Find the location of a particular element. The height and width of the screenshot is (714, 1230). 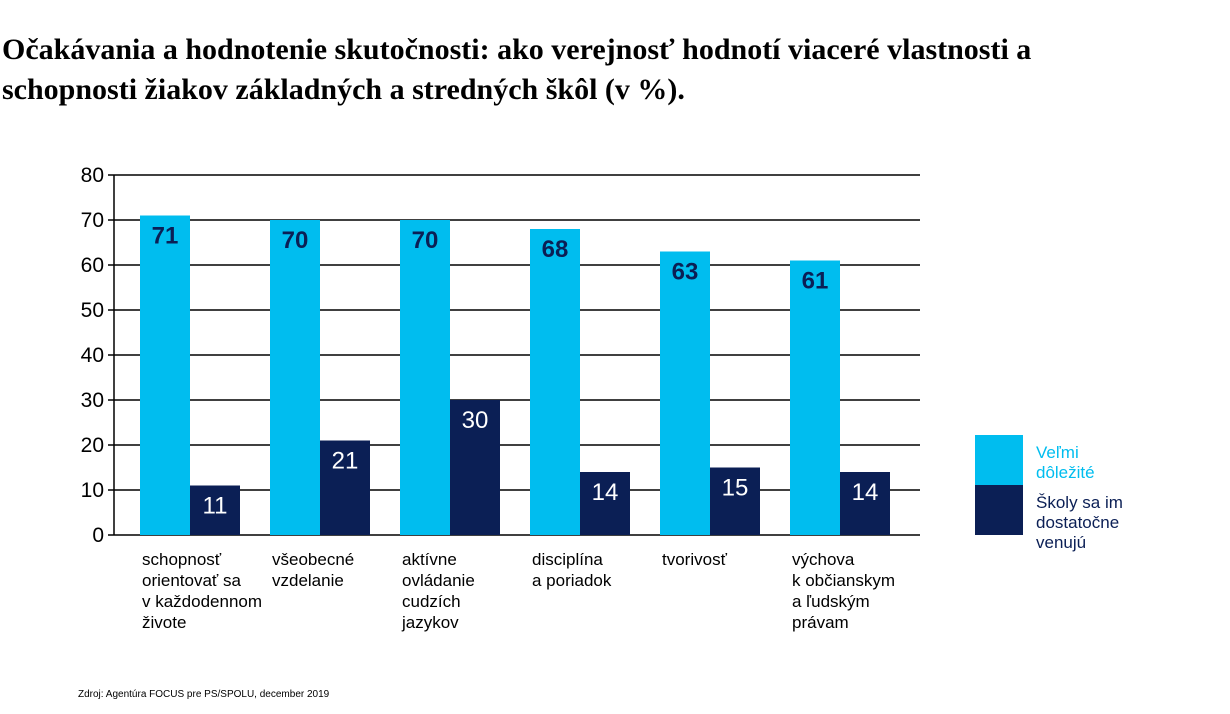

y-tick-label: 80 is located at coordinates (92, 175).